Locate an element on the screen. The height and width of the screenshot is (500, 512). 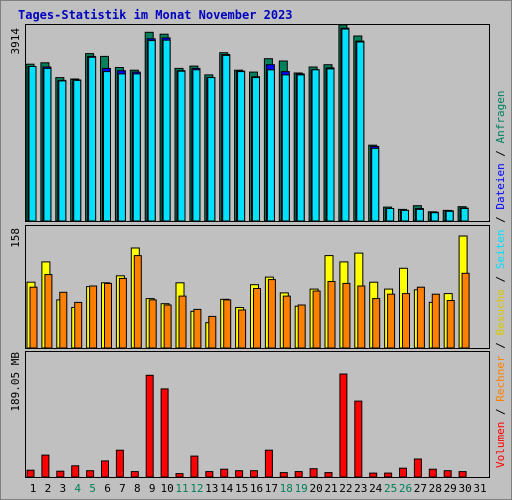
day-label-18: 18 is located at coordinates (286, 488).